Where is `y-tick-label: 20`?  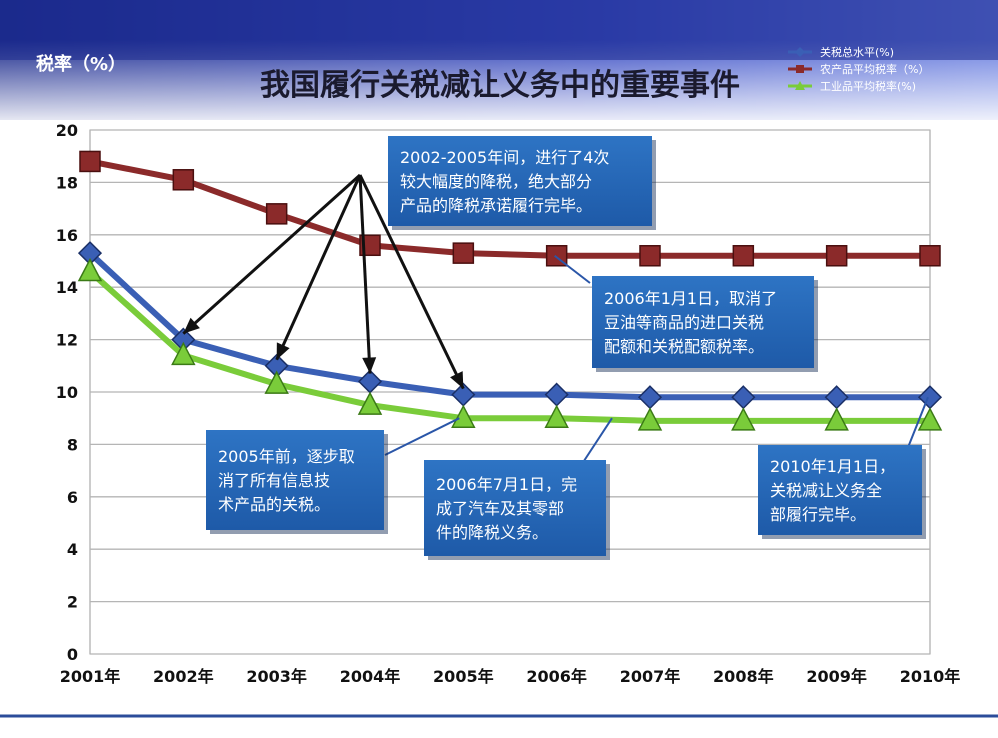 y-tick-label: 20 is located at coordinates (67, 130).